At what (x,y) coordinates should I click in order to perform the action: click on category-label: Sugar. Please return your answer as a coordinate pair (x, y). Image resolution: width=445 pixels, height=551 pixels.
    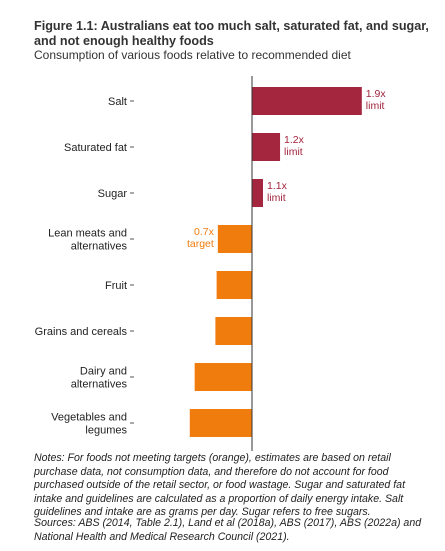
    Looking at the image, I should click on (113, 194).